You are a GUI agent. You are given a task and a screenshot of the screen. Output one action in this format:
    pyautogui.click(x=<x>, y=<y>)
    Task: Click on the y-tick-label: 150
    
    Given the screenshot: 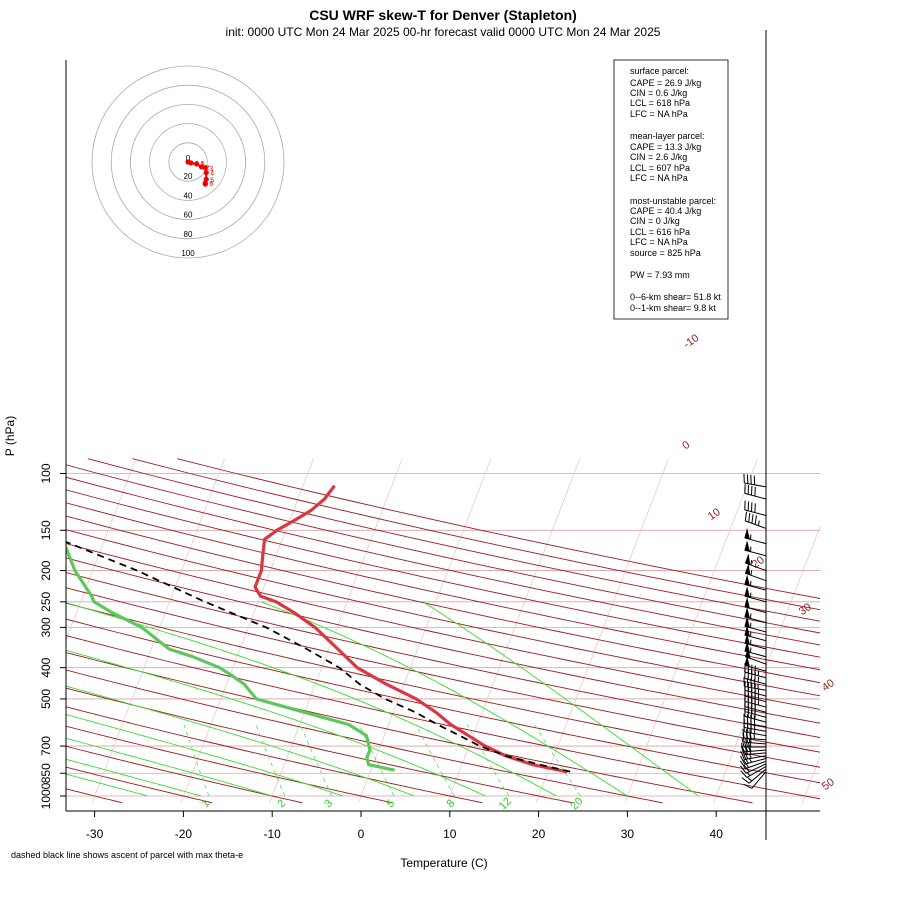 What is the action you would take?
    pyautogui.click(x=46, y=530)
    